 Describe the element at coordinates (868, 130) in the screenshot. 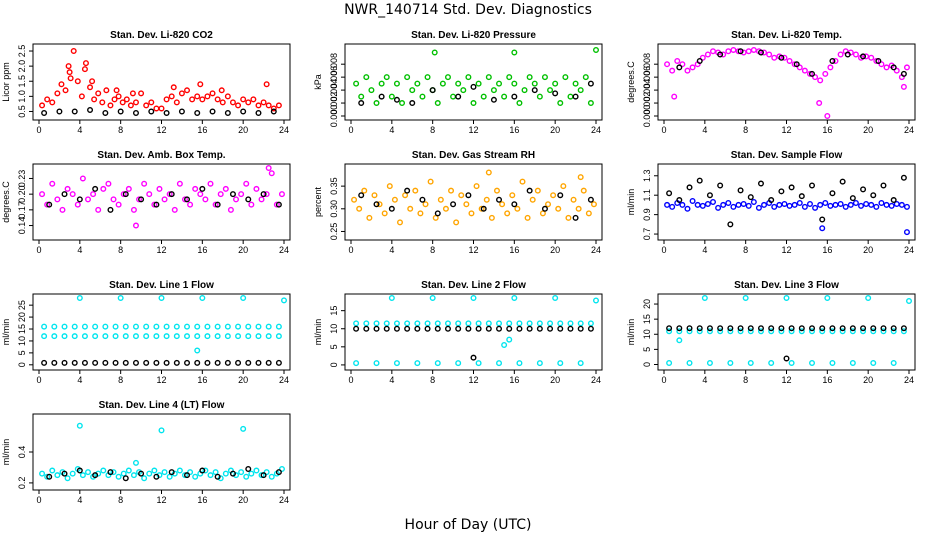

I see `x-tick-label: 20` at that location.